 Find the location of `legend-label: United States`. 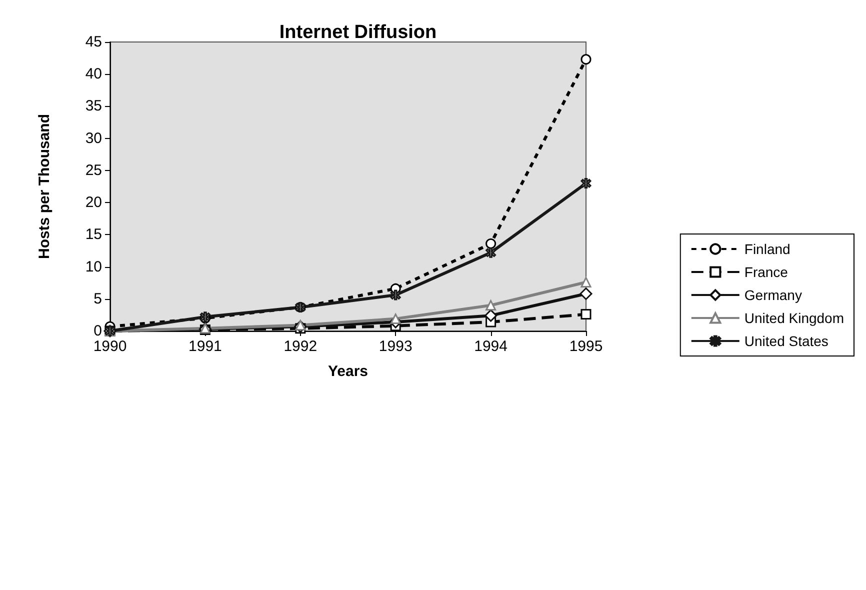

legend-label: United States is located at coordinates (786, 341).